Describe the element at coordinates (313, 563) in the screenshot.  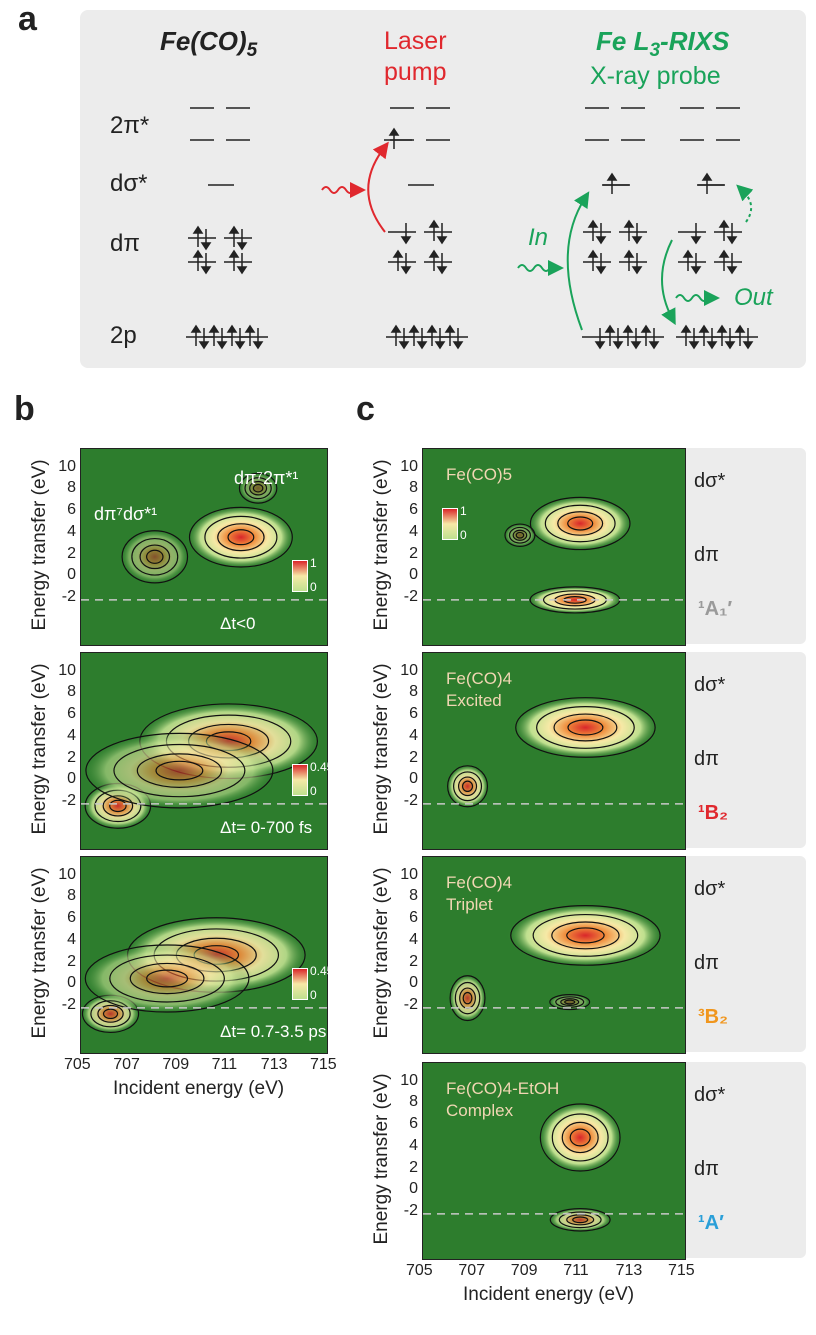
I see `colorbar-max: 1` at that location.